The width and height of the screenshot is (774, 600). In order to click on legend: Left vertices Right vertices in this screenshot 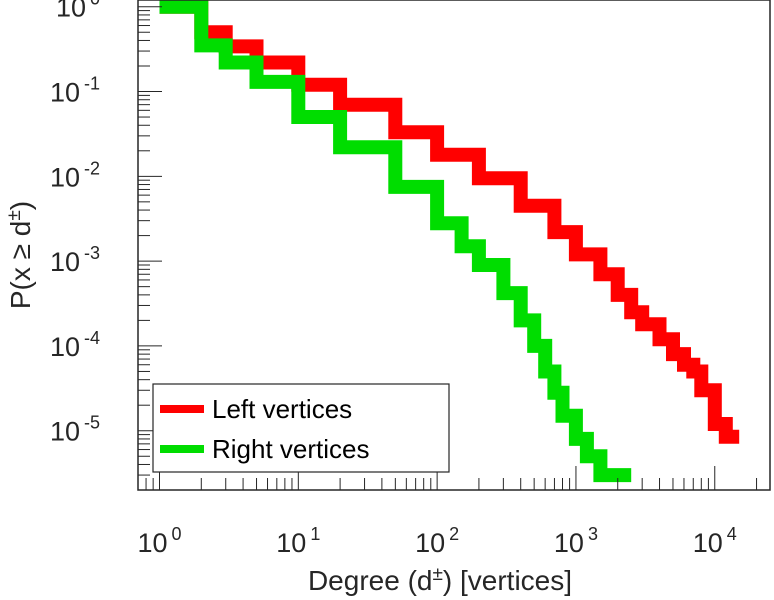, I will do `click(301, 428)`.